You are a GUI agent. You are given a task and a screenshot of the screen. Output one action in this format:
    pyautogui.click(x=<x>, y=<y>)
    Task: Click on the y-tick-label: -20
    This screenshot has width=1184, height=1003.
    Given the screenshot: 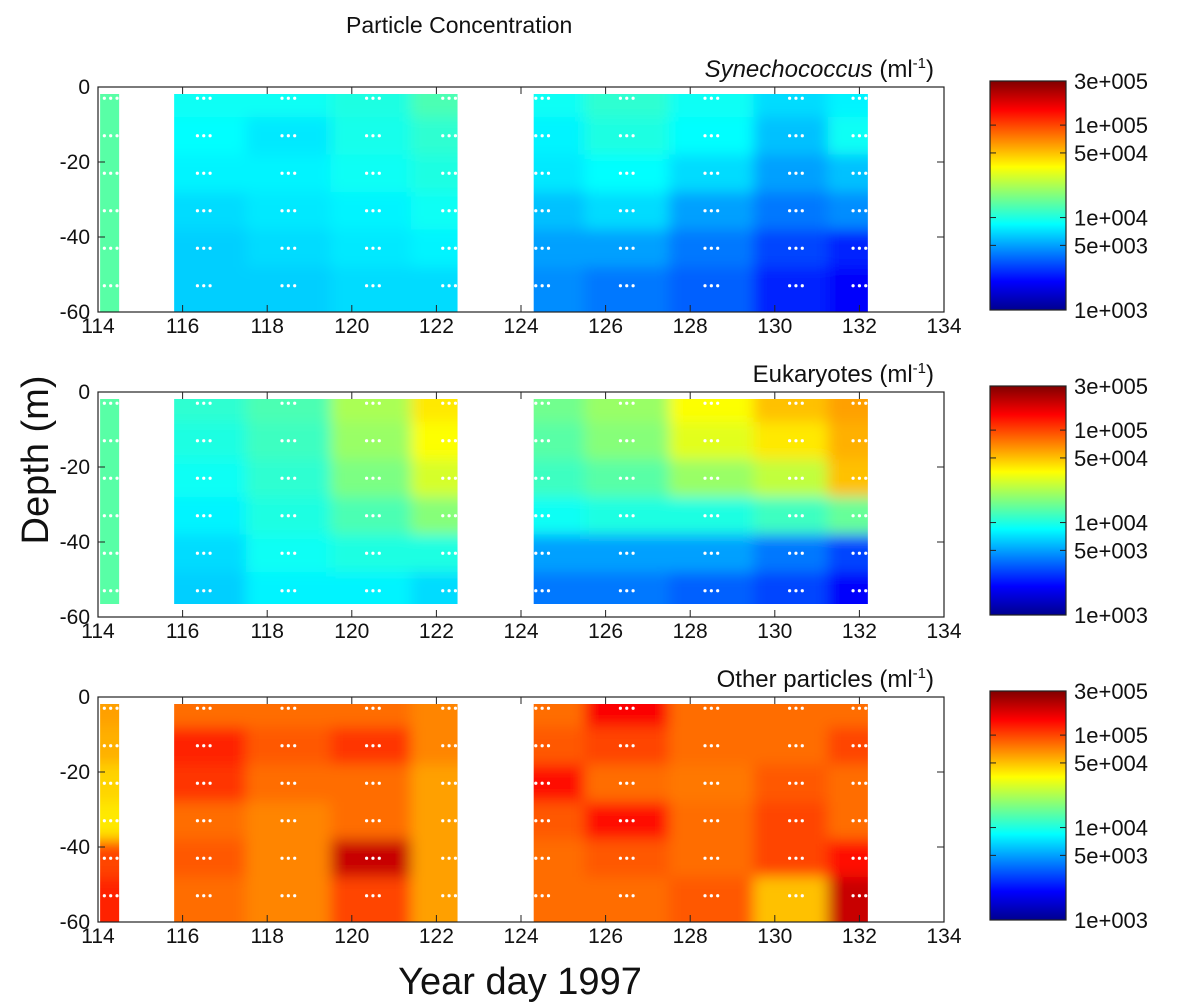 What is the action you would take?
    pyautogui.click(x=75, y=467)
    